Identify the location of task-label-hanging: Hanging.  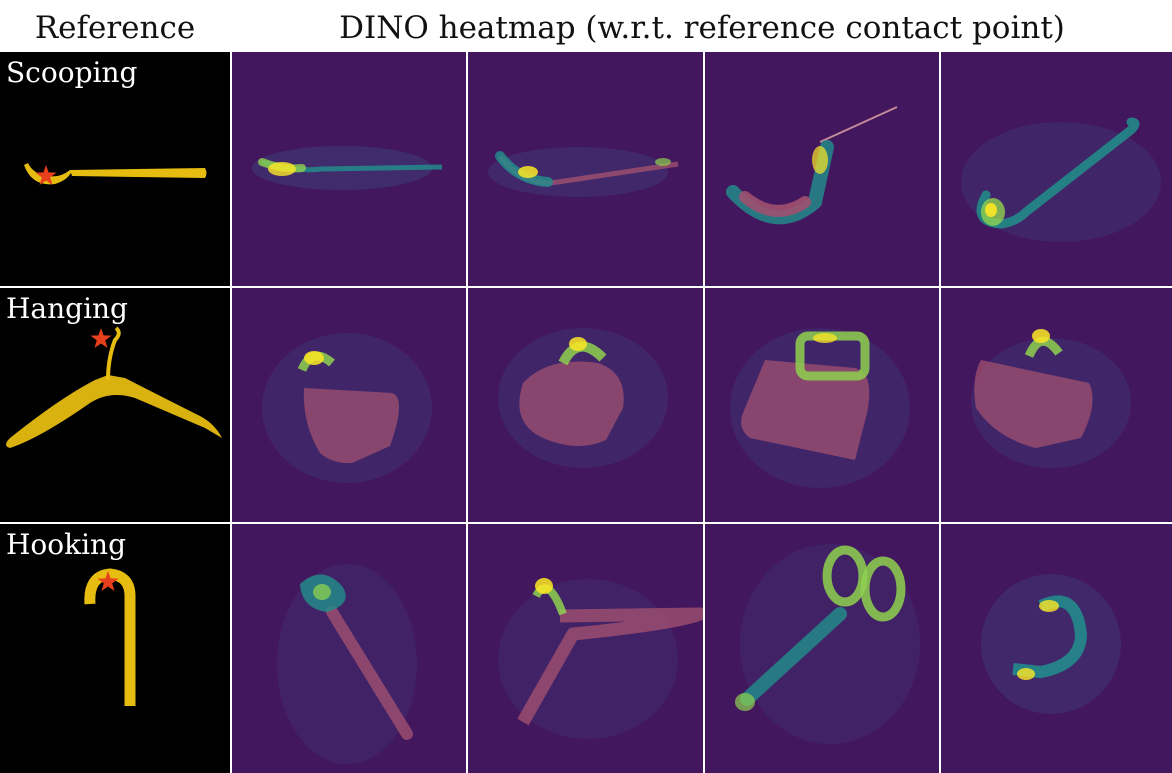
(67, 308).